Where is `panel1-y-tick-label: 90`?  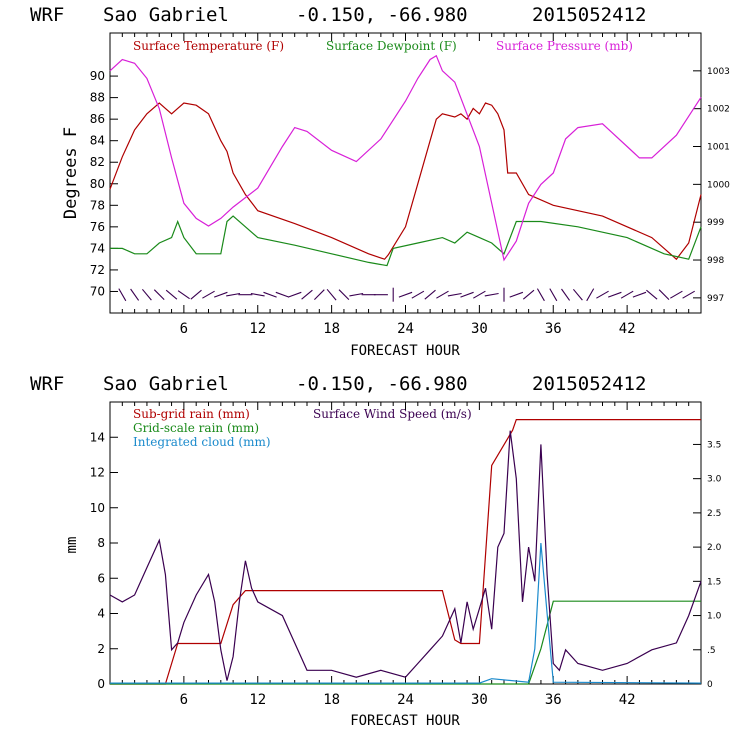
panel1-y-tick-label: 90 is located at coordinates (97, 76).